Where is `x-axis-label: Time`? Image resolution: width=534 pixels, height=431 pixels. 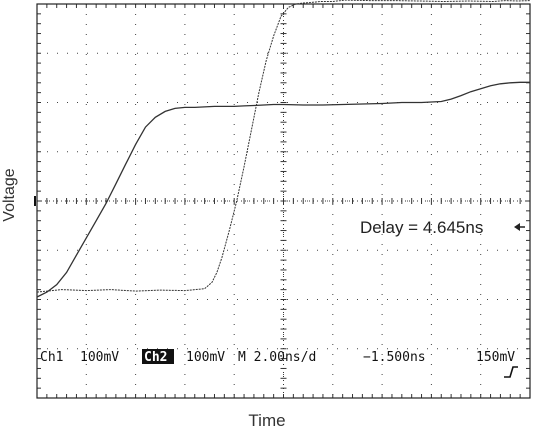 x-axis-label: Time is located at coordinates (267, 420).